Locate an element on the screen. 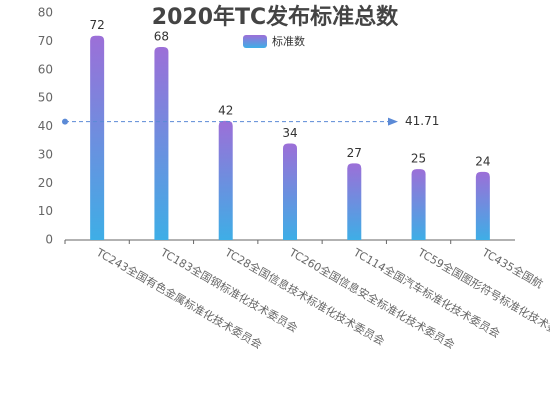  y-tick-label: 20 is located at coordinates (45, 183).